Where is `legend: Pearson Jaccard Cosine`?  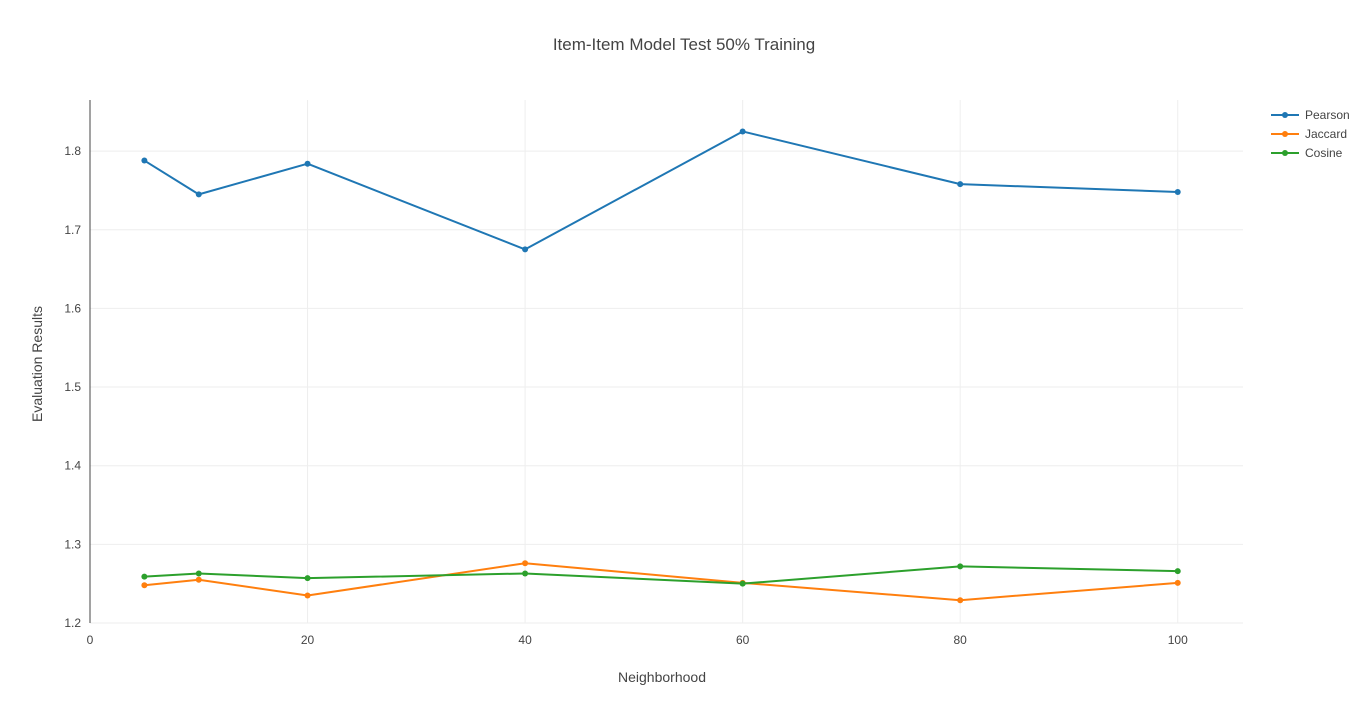
legend: Pearson Jaccard Cosine is located at coordinates (1310, 134).